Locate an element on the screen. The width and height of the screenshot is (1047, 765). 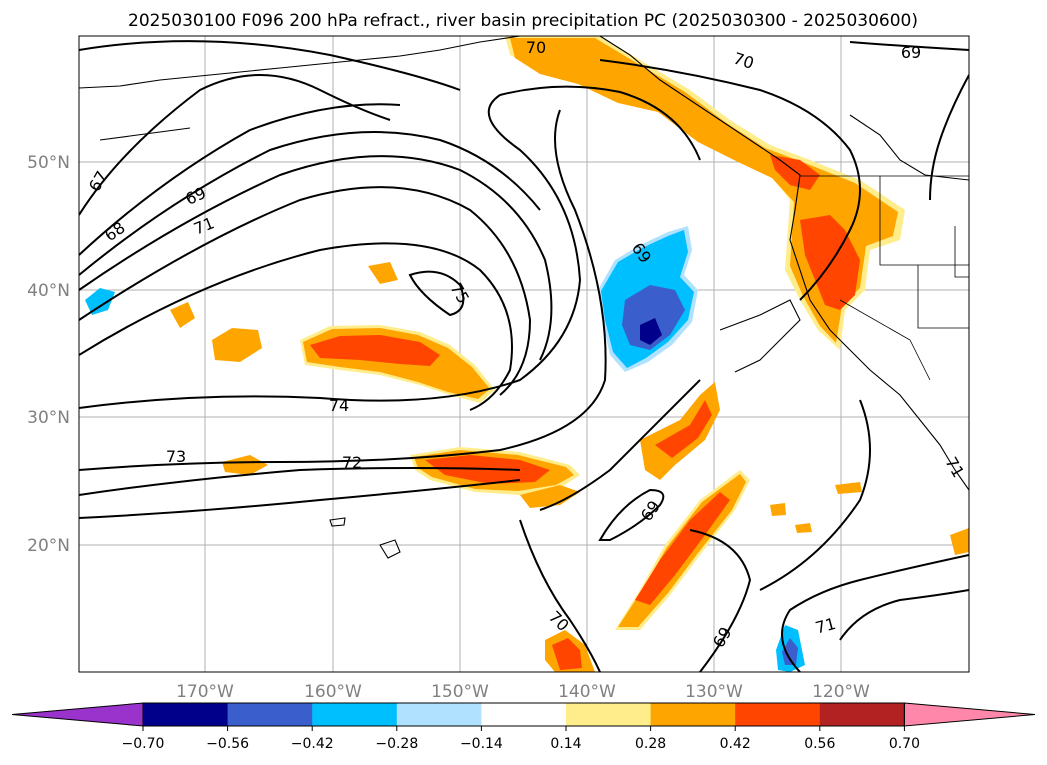
lat-label-50n: 50°N is located at coordinates (48, 163).